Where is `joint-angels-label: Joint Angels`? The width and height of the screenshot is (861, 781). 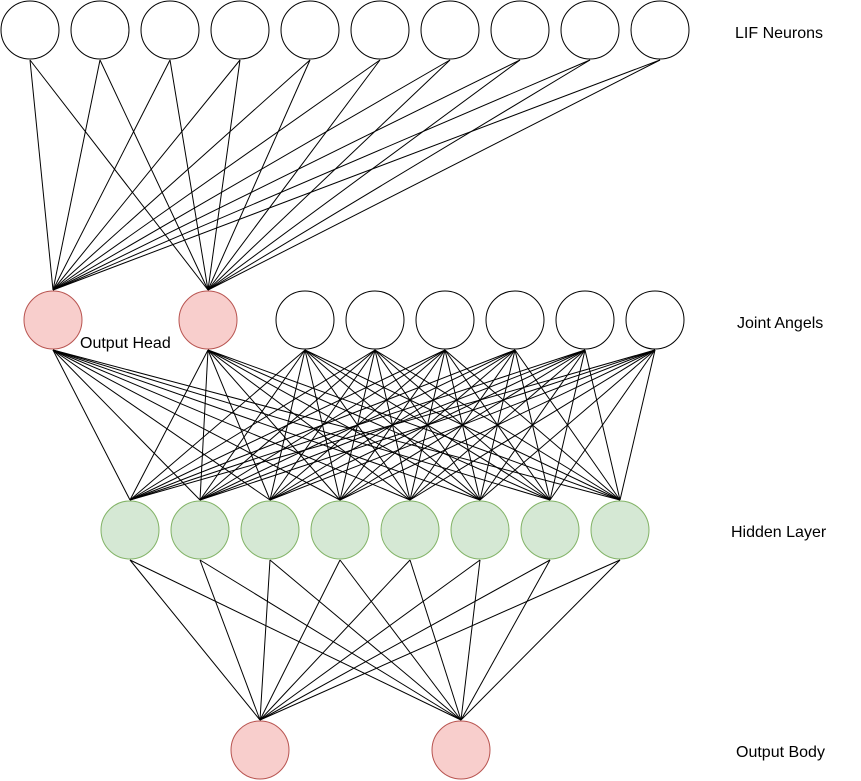 joint-angels-label: Joint Angels is located at coordinates (780, 323).